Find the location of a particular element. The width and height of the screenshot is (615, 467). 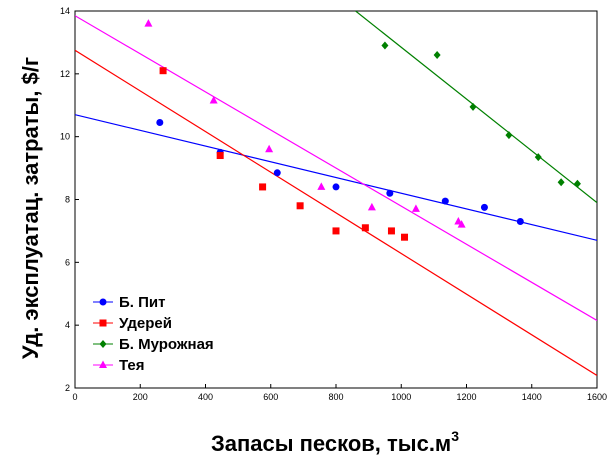

legend-label: Удерей is located at coordinates (145, 323).